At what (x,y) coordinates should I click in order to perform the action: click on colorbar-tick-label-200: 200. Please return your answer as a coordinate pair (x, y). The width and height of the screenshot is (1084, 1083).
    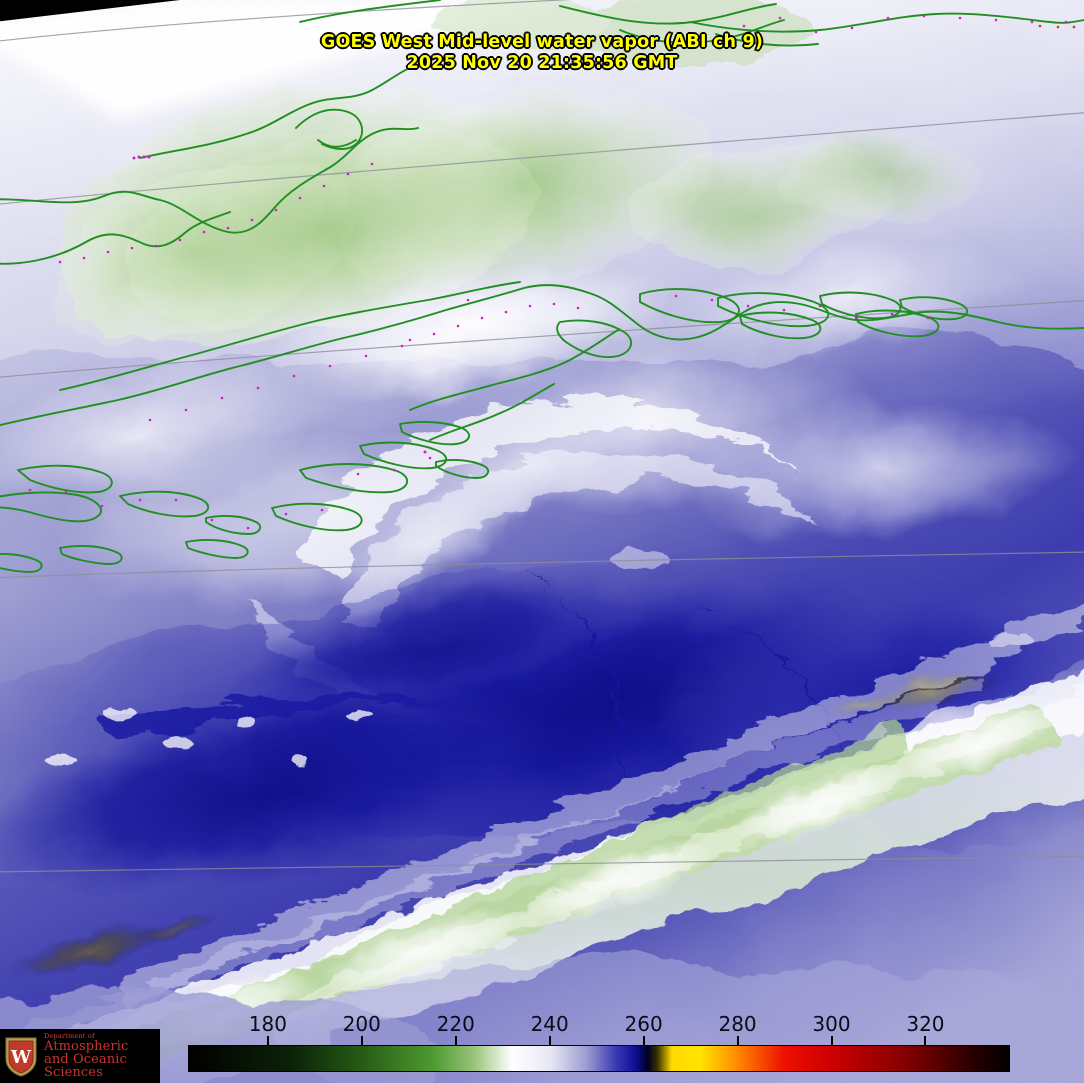
    Looking at the image, I should click on (361, 1024).